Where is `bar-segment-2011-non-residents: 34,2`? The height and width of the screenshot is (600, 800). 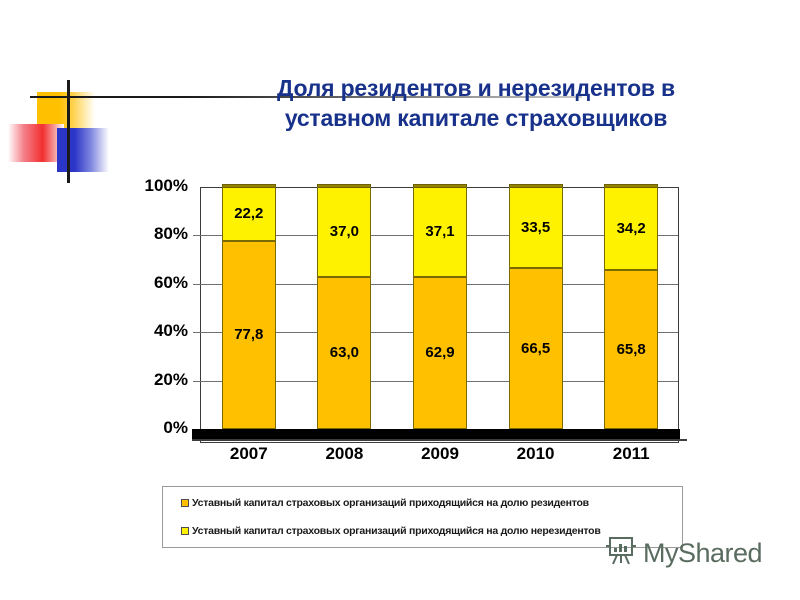
bar-segment-2011-non-residents: 34,2 is located at coordinates (631, 228).